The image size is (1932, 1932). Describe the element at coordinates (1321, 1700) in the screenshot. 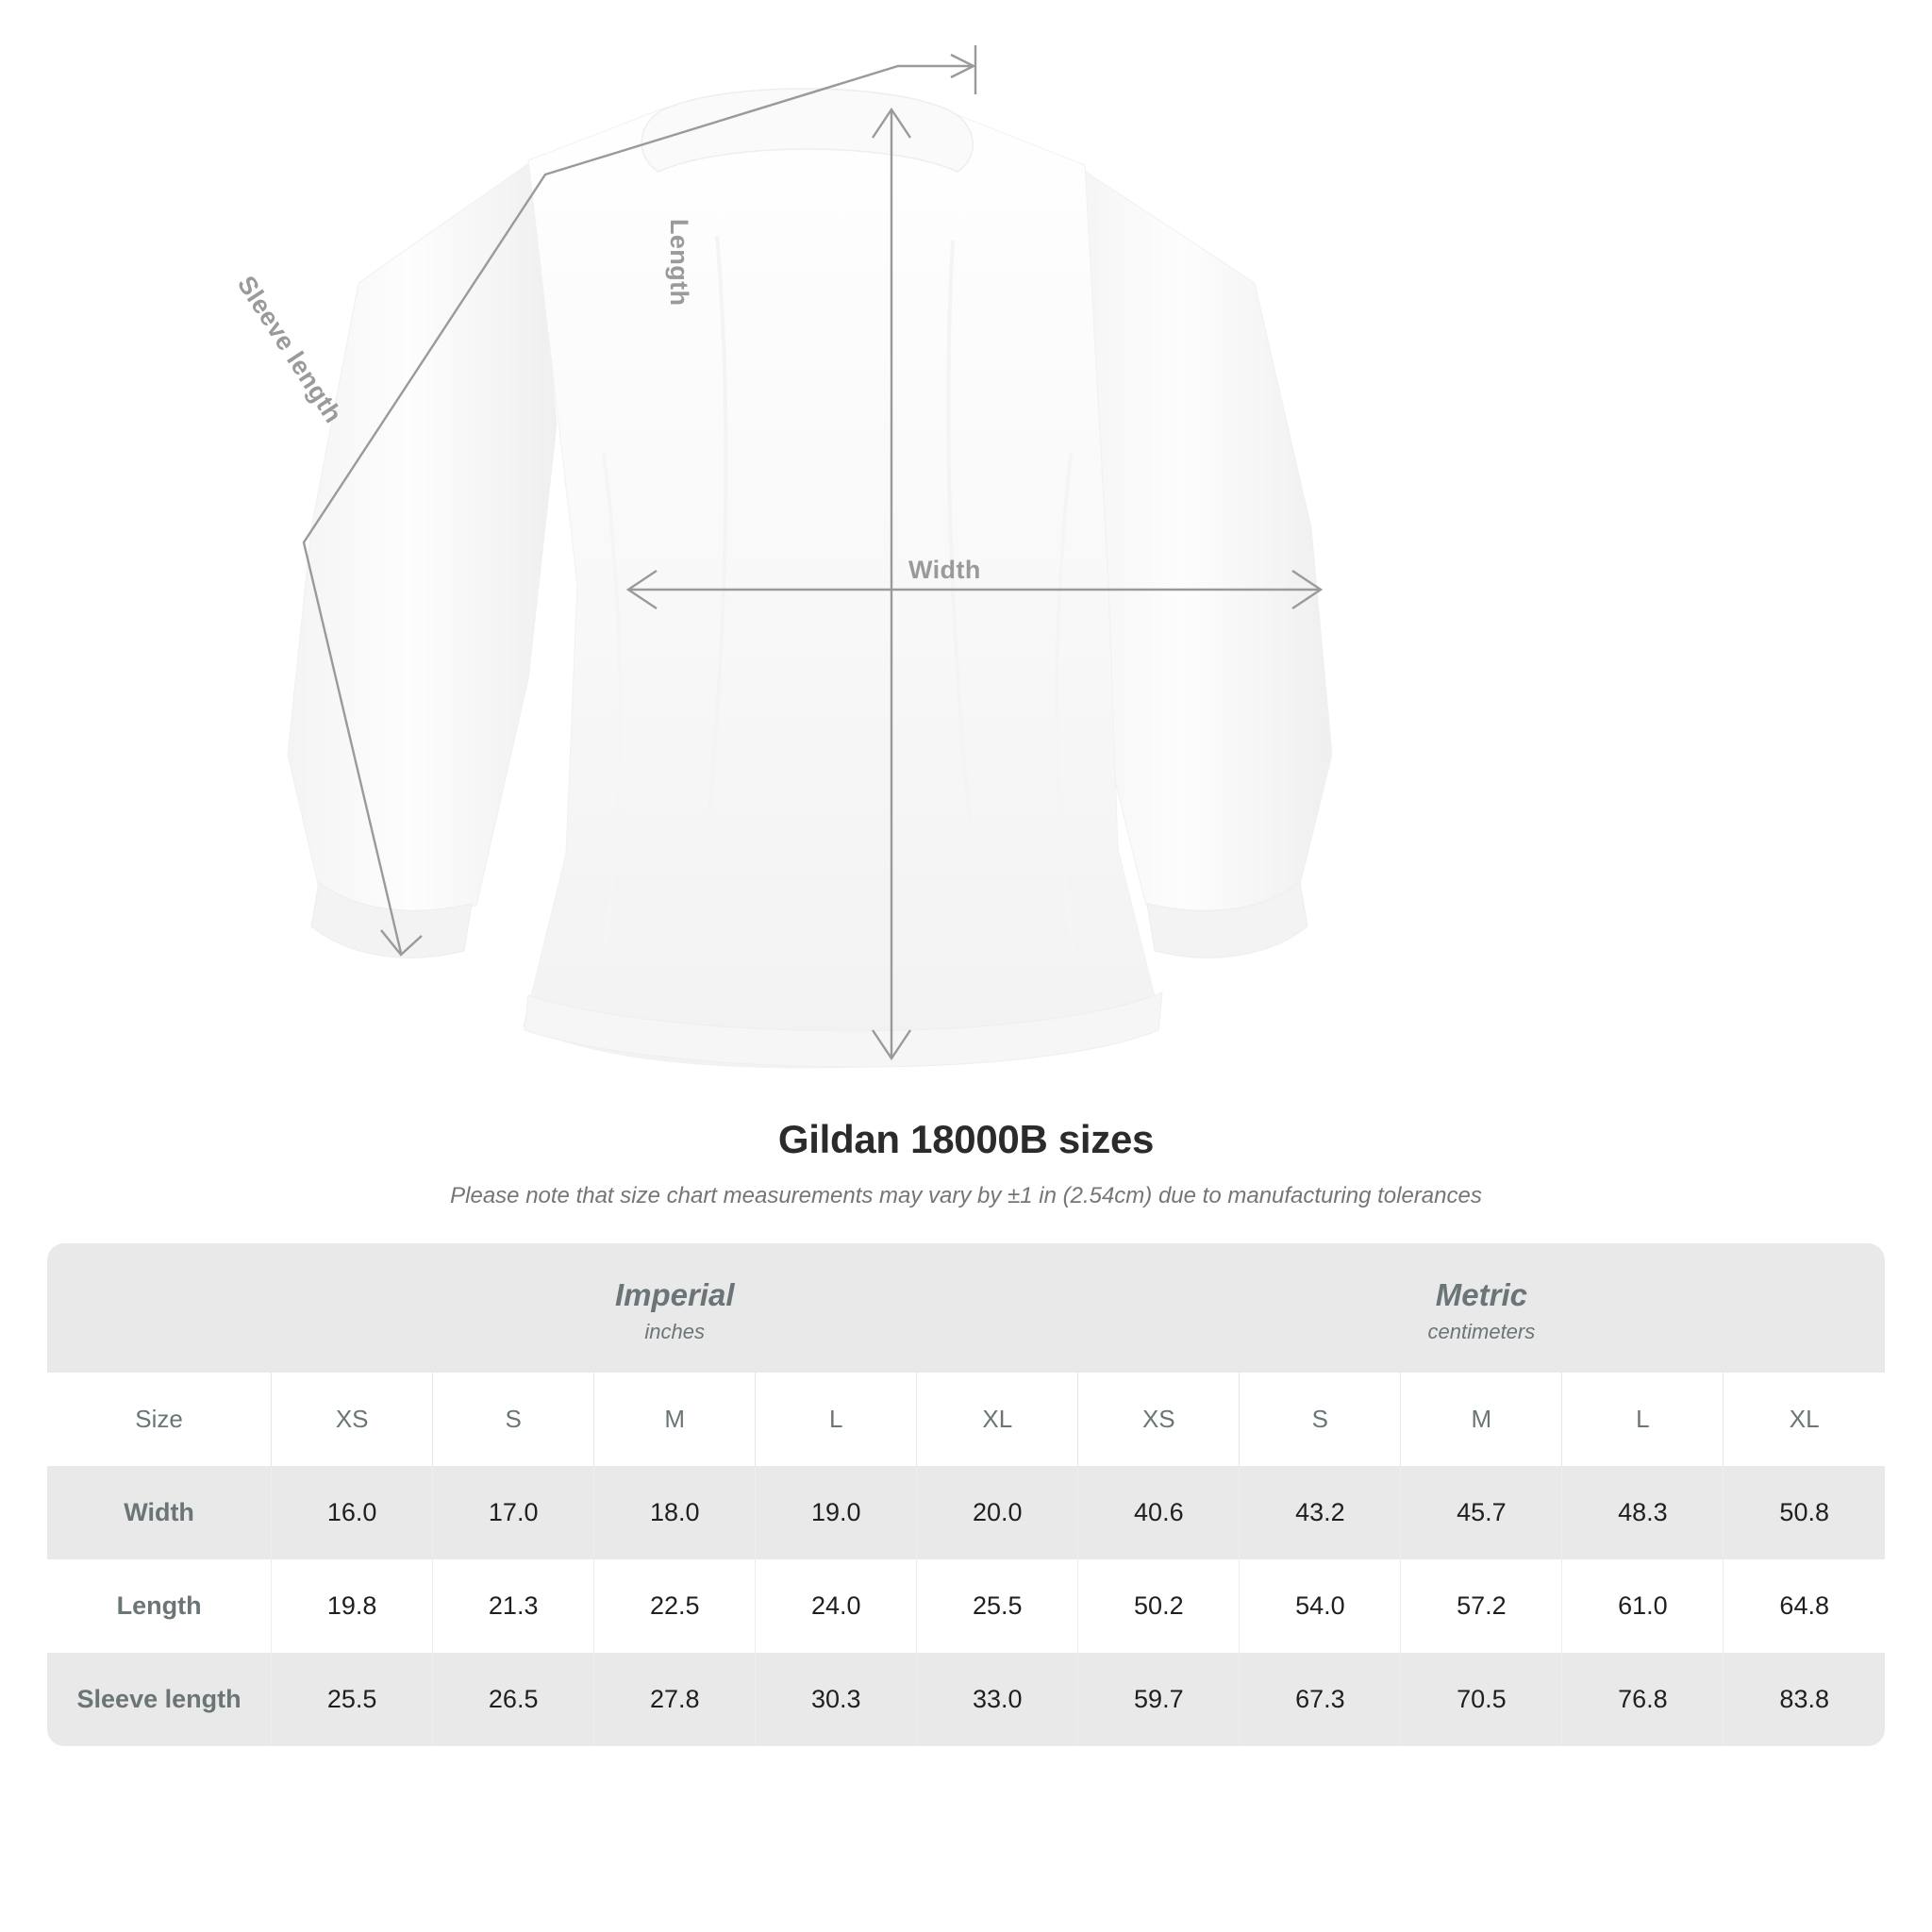

I see `cell-sleeve-metric-s: 67.3` at that location.